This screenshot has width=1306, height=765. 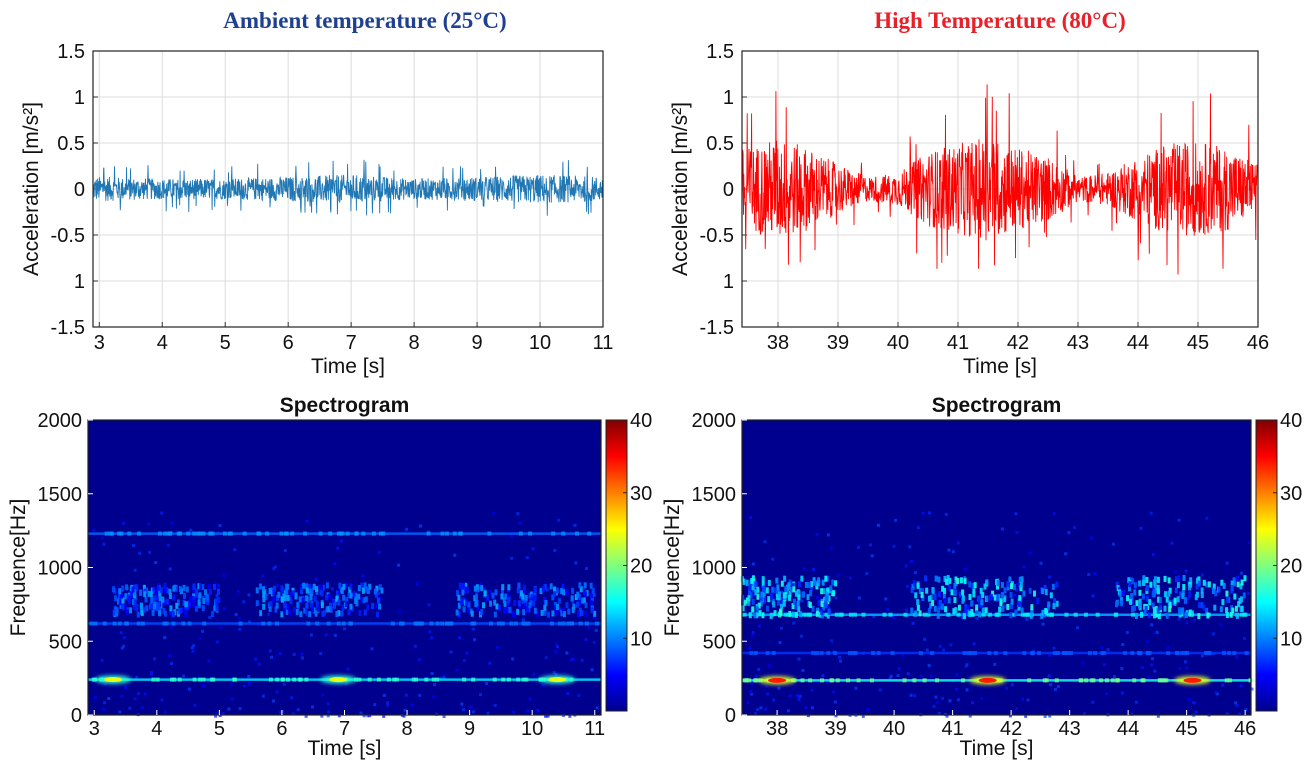 I want to click on hotspot, so click(x=557, y=680).